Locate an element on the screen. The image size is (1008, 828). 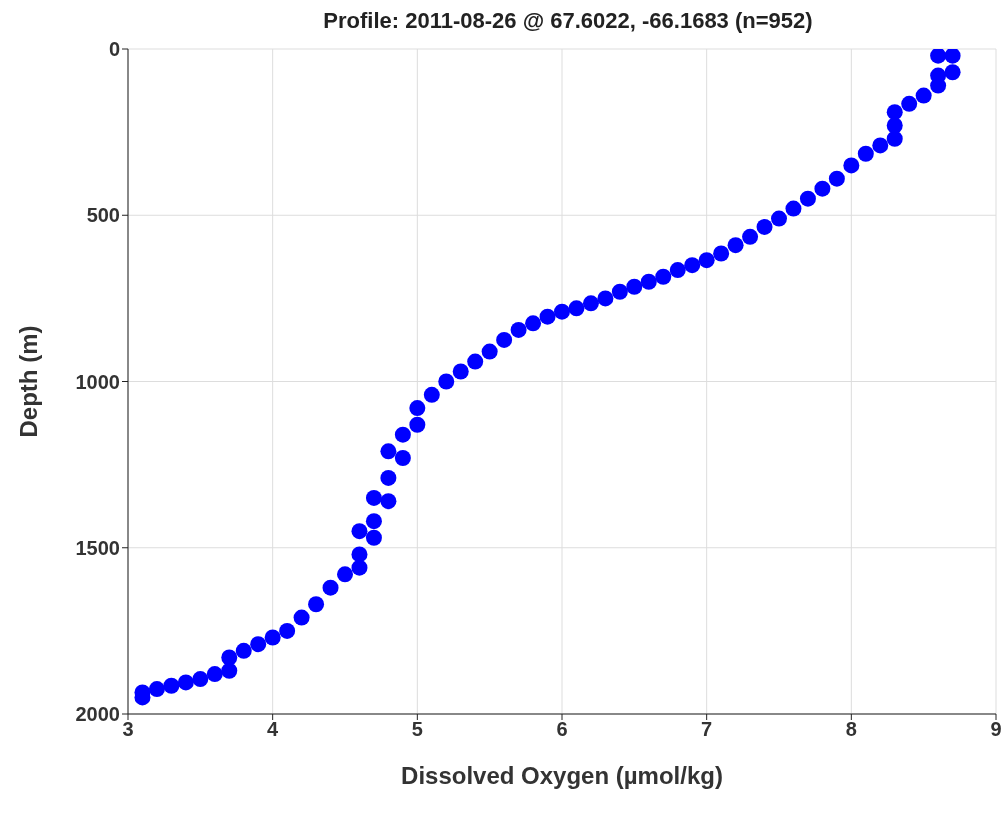
y-tick-label: 1500 is located at coordinates (97, 547).